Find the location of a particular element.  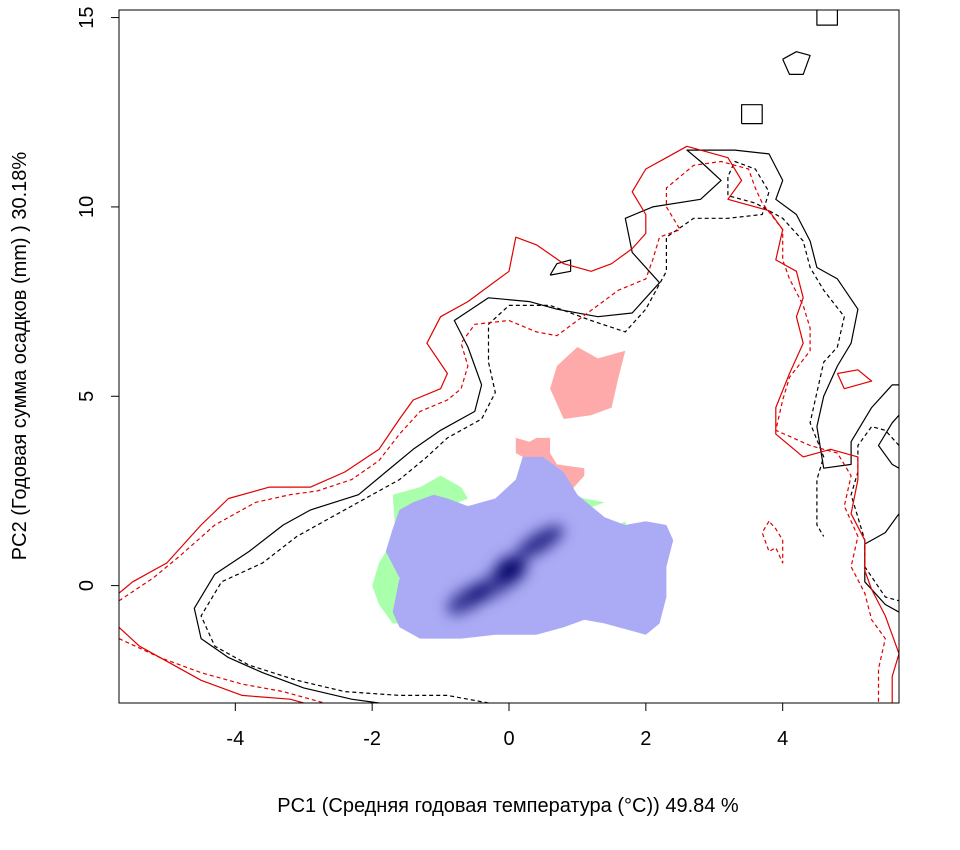

y-tick-label: 10 is located at coordinates (87, 207).